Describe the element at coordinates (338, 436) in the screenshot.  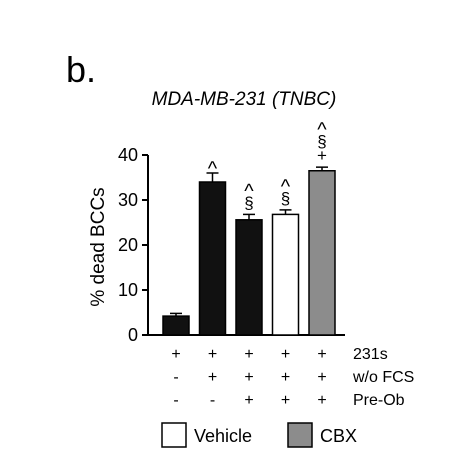
I see `legend-label: CBX` at that location.